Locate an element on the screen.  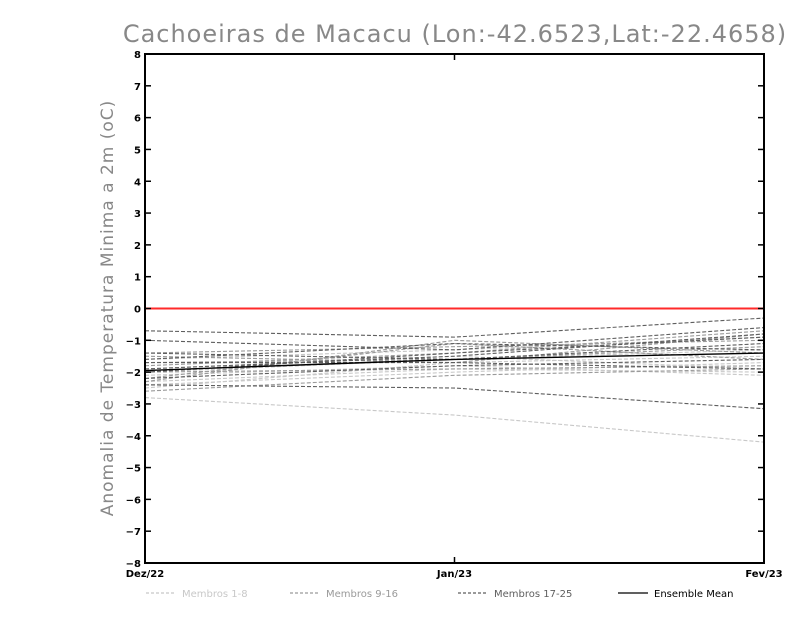
x-tick-label: Jan/23 is located at coordinates (454, 574).